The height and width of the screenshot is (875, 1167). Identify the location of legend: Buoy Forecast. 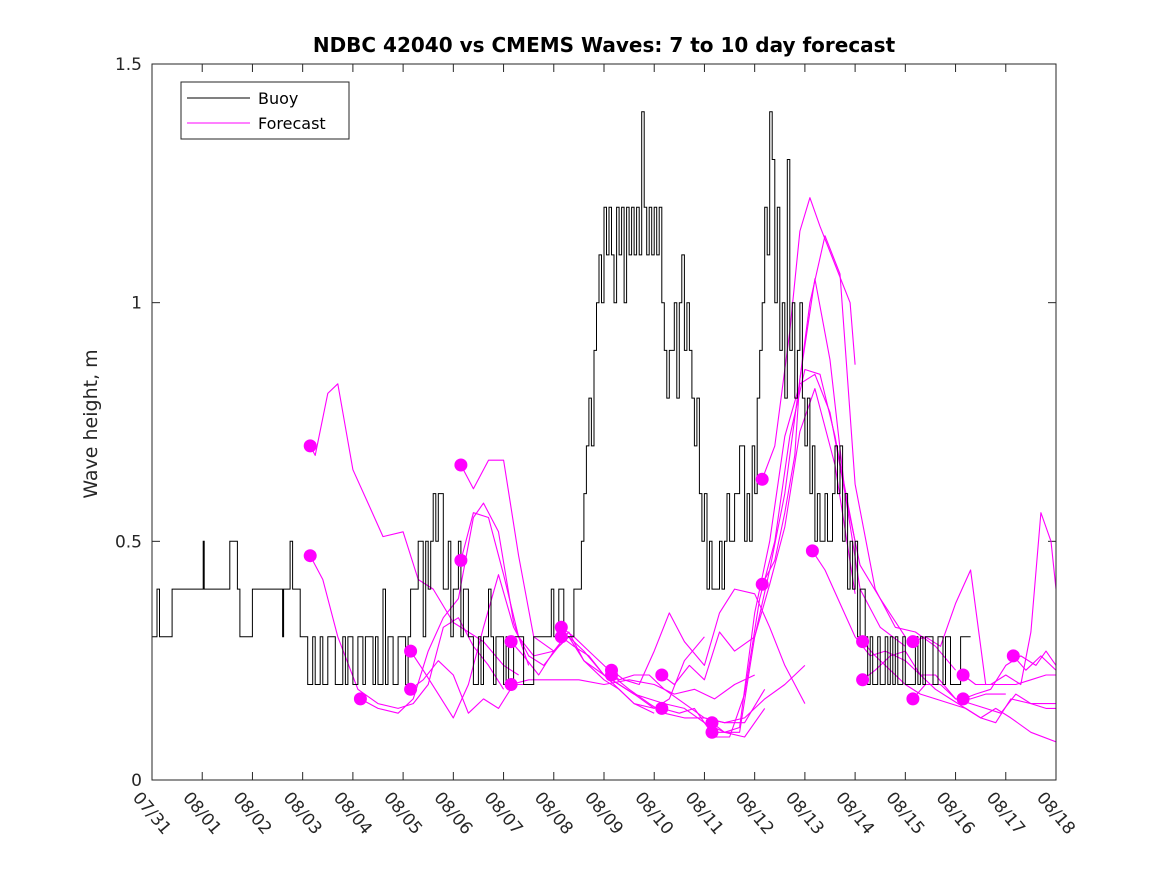
(265, 110).